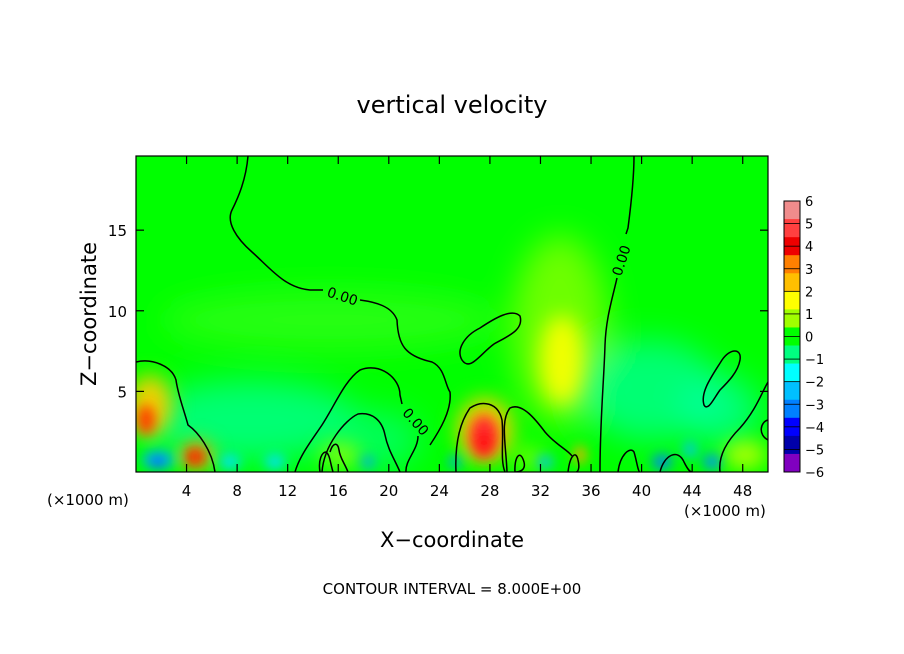  Describe the element at coordinates (617, 314) in the screenshot. I see `contour-right-vertical` at that location.